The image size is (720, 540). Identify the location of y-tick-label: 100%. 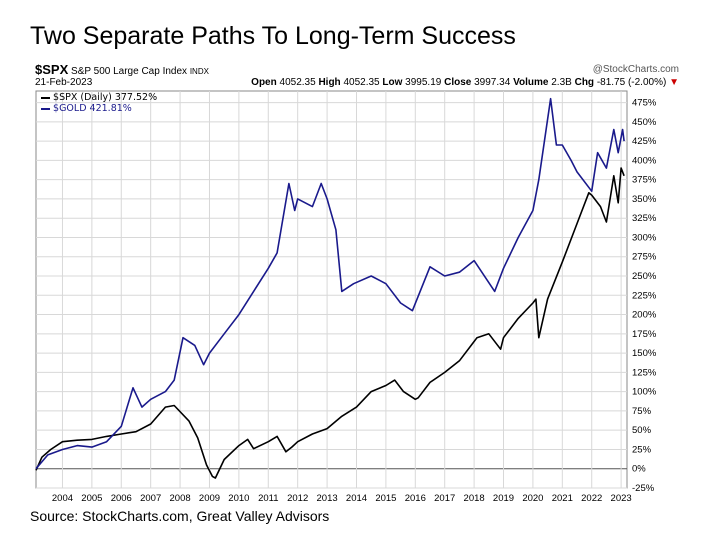
(644, 392).